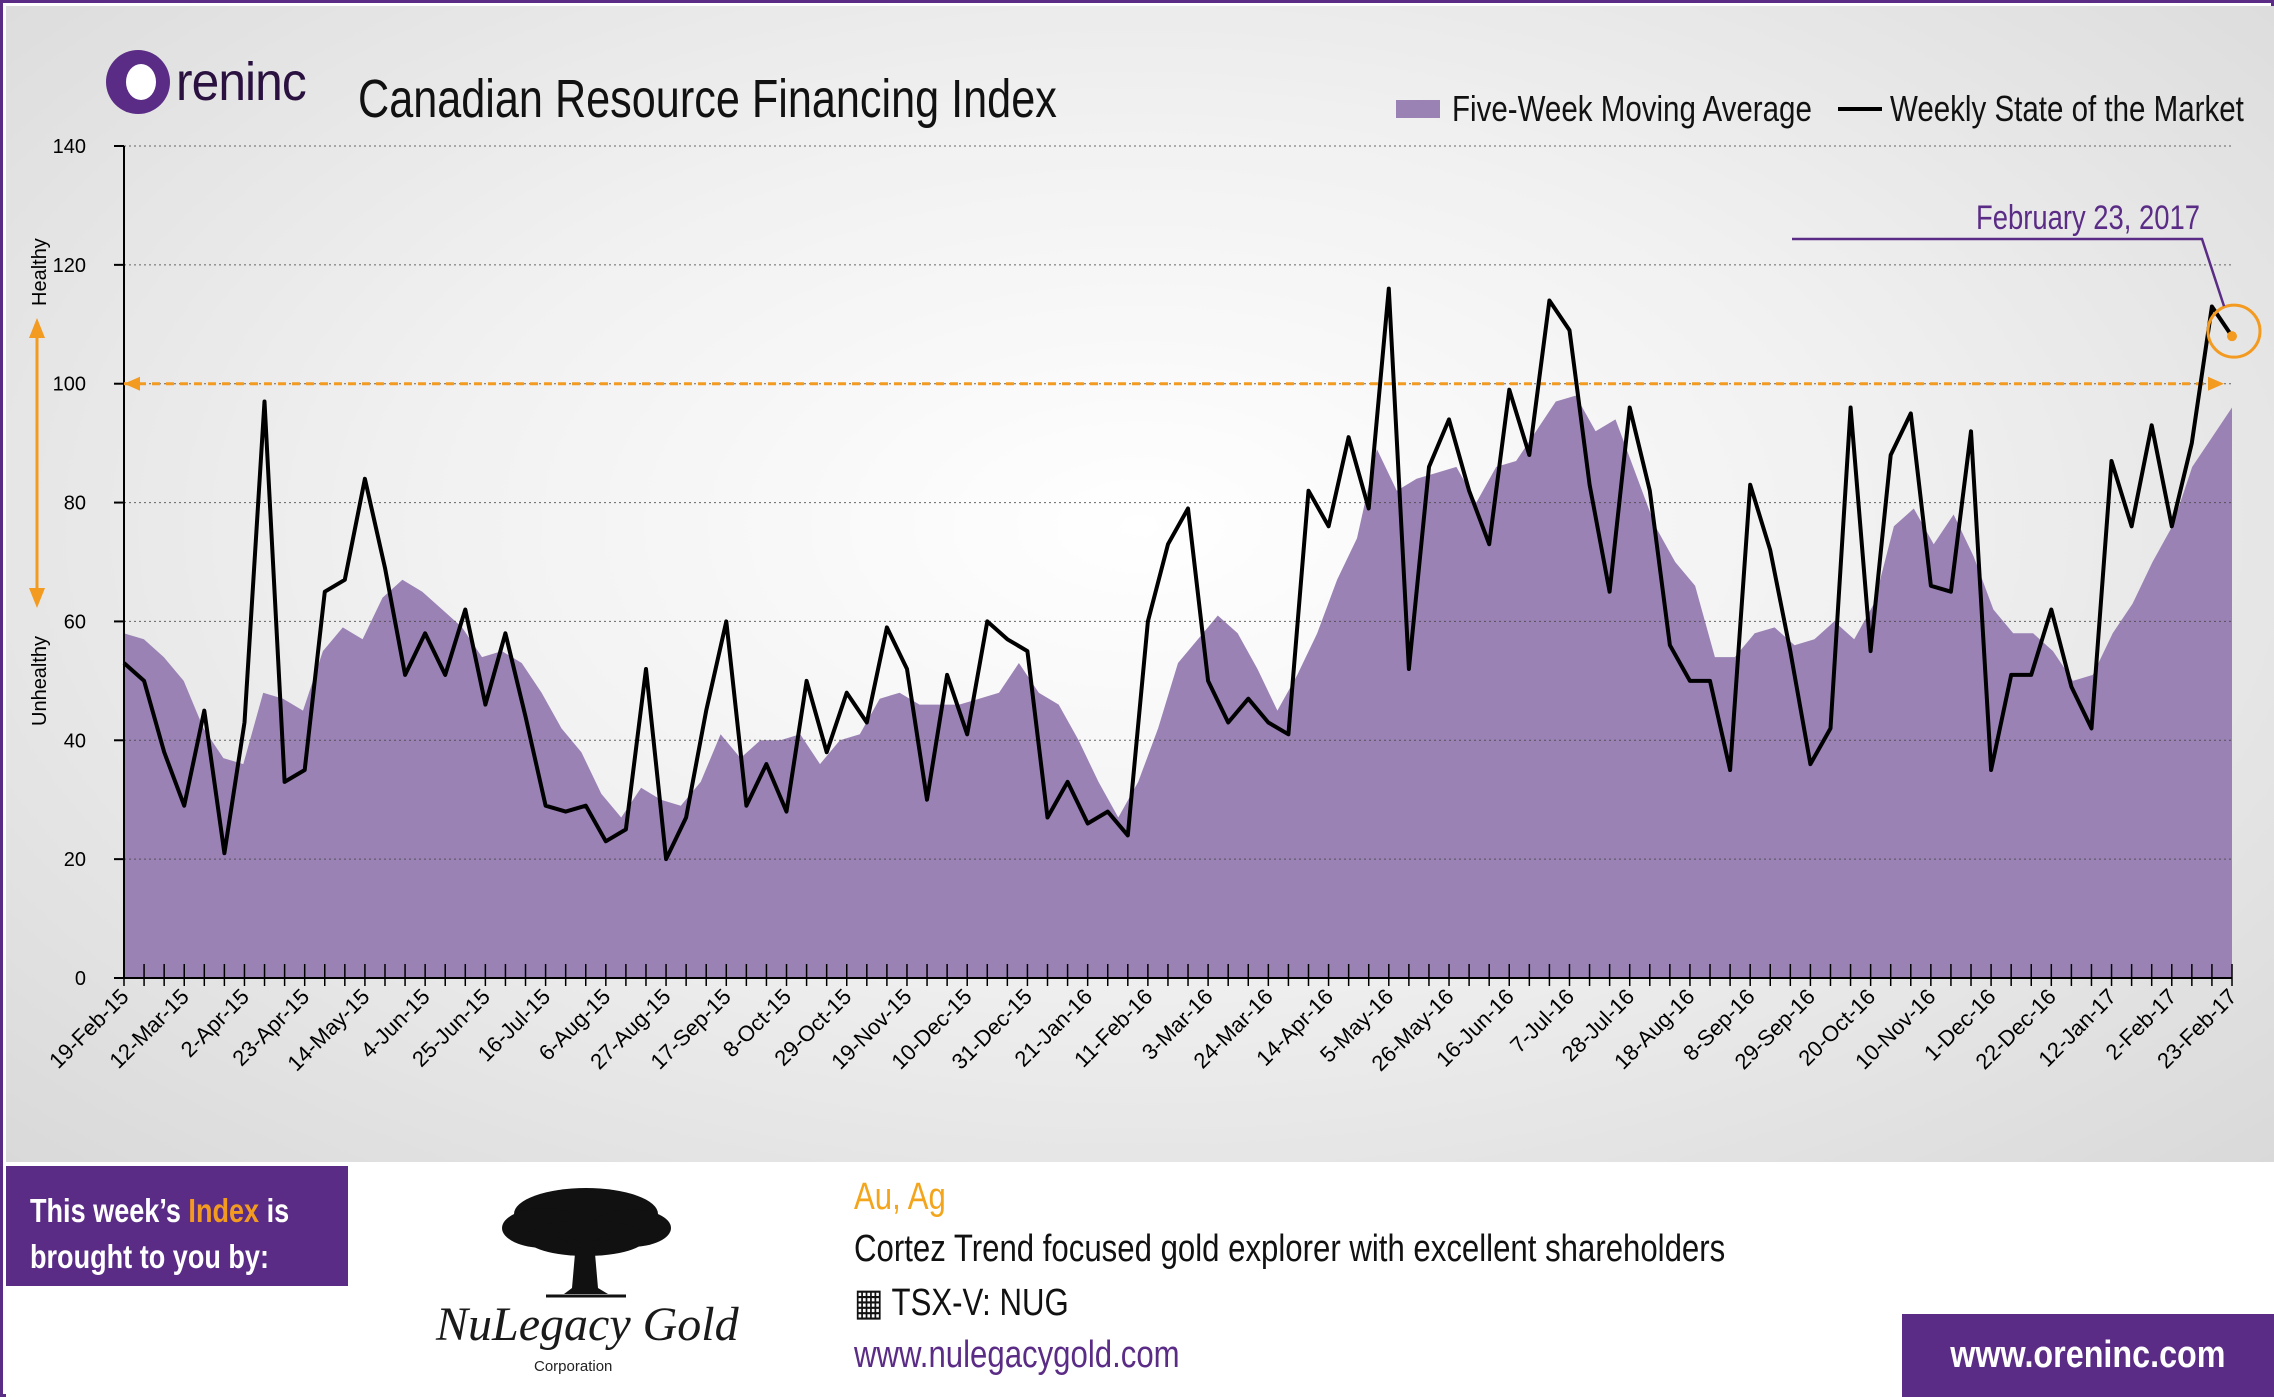 The height and width of the screenshot is (1397, 2274). What do you see at coordinates (1632, 108) in the screenshot?
I see `legend-area-label: Five-Week Moving Average` at bounding box center [1632, 108].